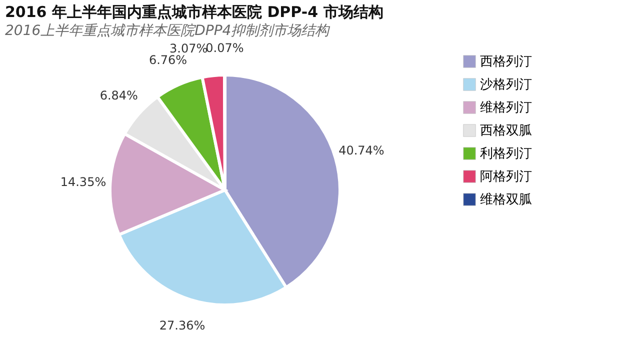 The image size is (640, 344). What do you see at coordinates (182, 325) in the screenshot?
I see `data-label: 27.36%` at bounding box center [182, 325].